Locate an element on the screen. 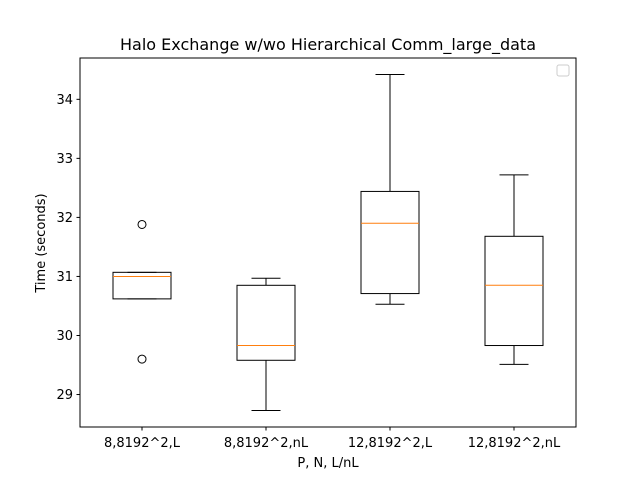 The image size is (640, 480). legend-box is located at coordinates (563, 70).